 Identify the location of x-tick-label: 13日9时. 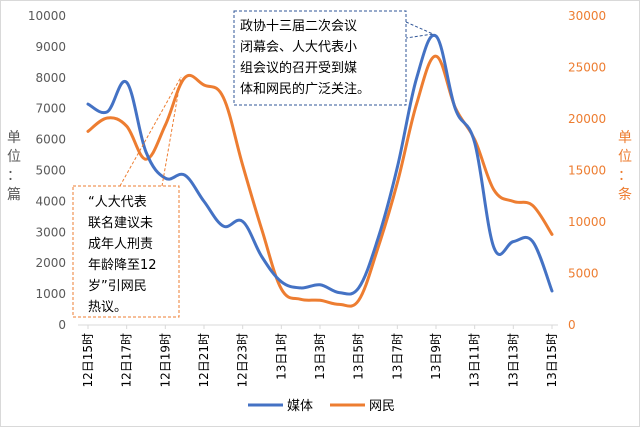
(436, 356).